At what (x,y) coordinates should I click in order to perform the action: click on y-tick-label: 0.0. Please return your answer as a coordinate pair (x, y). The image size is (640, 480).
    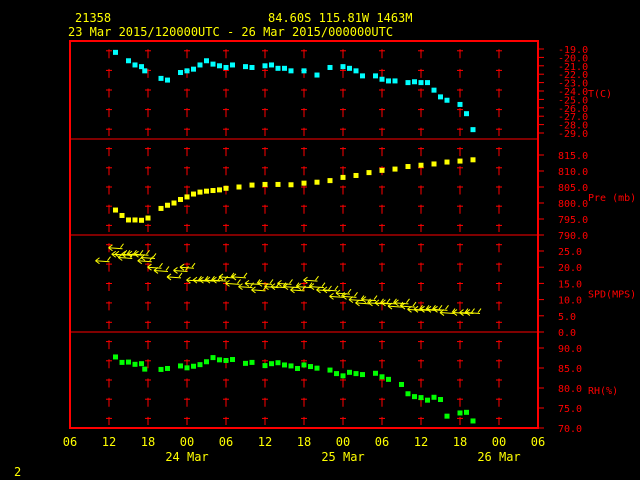
    Looking at the image, I should click on (567, 333).